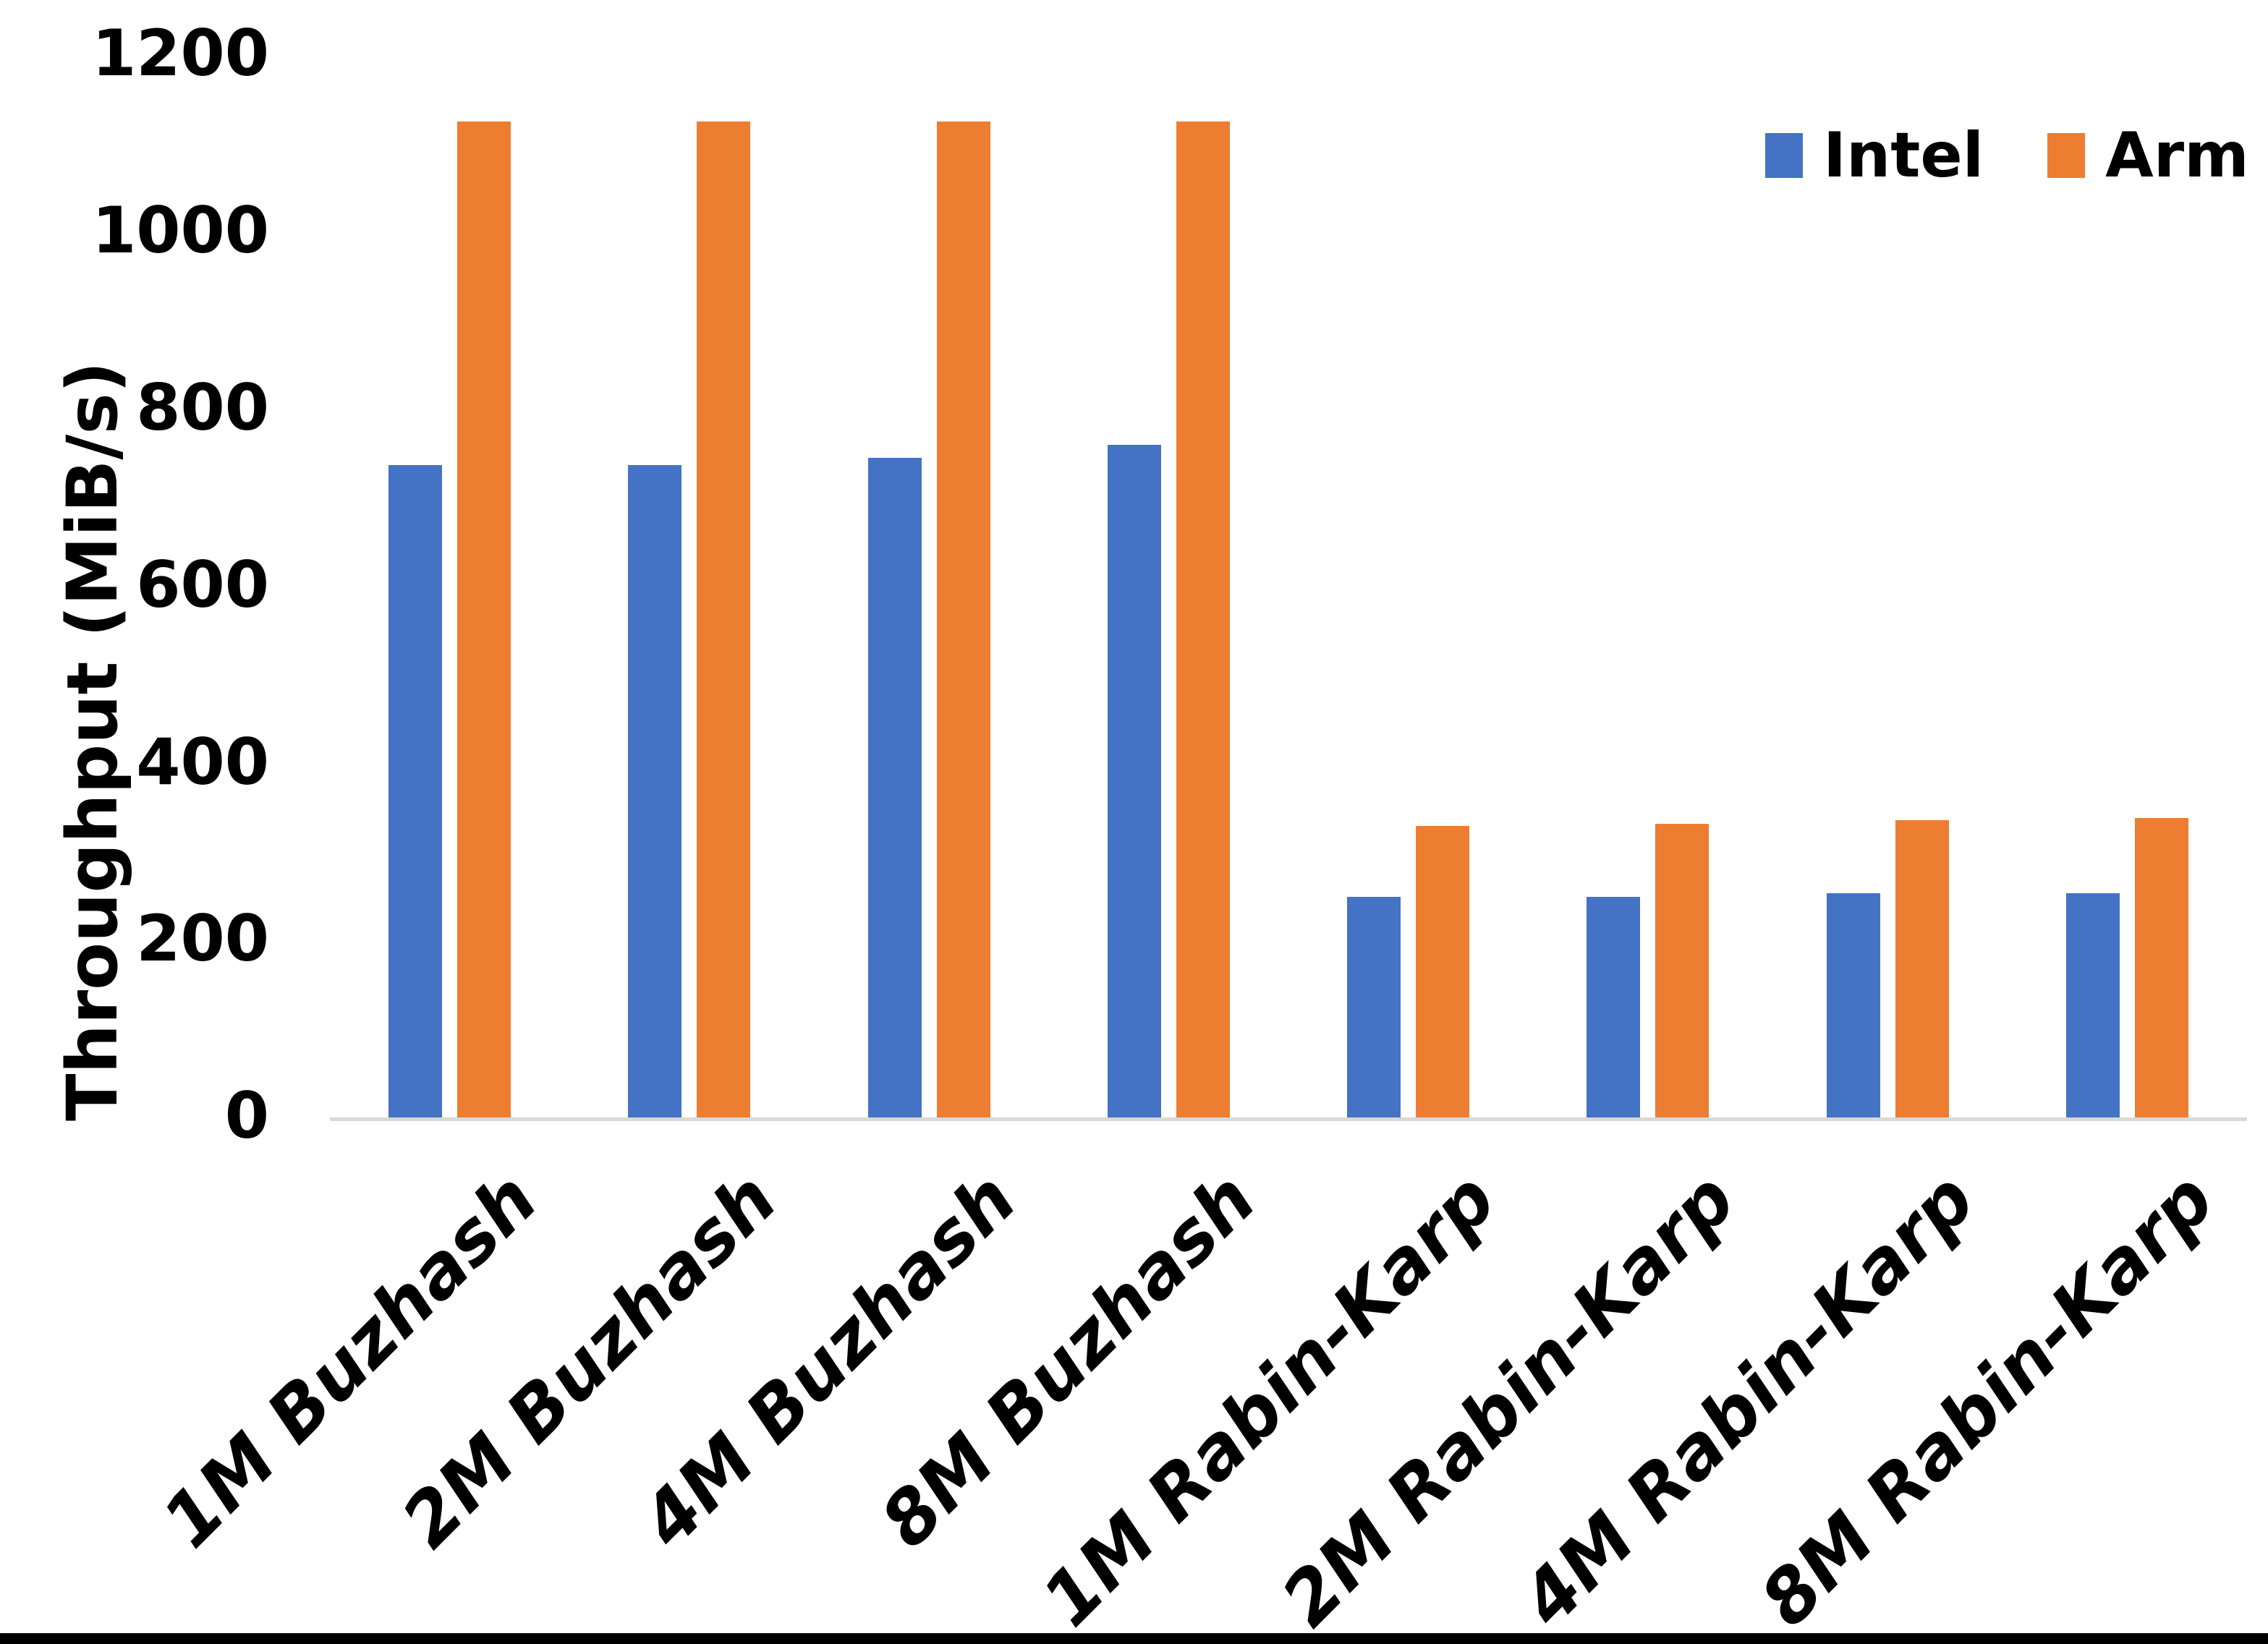  Describe the element at coordinates (1784, 155) in the screenshot. I see `legend-swatch-intel-icon` at that location.